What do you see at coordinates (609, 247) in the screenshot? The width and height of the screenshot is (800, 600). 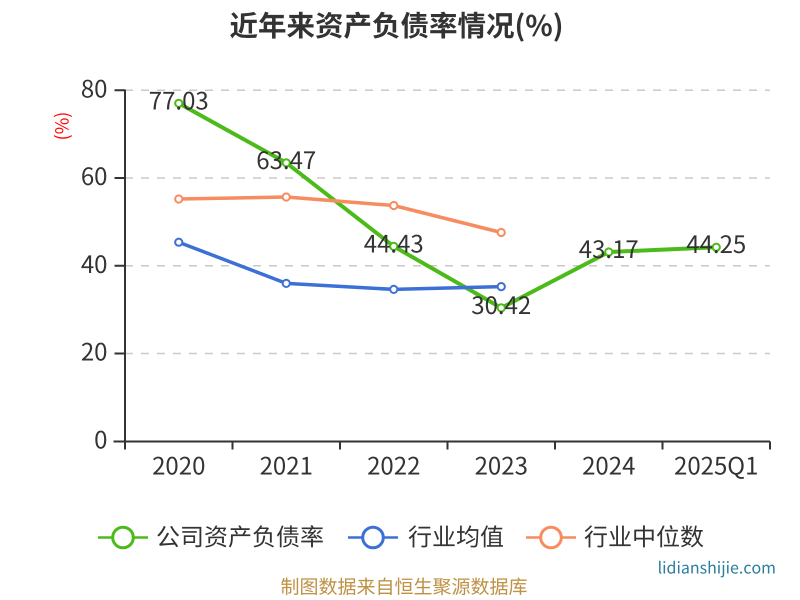 I see `svg-text: 43.17` at bounding box center [609, 247].